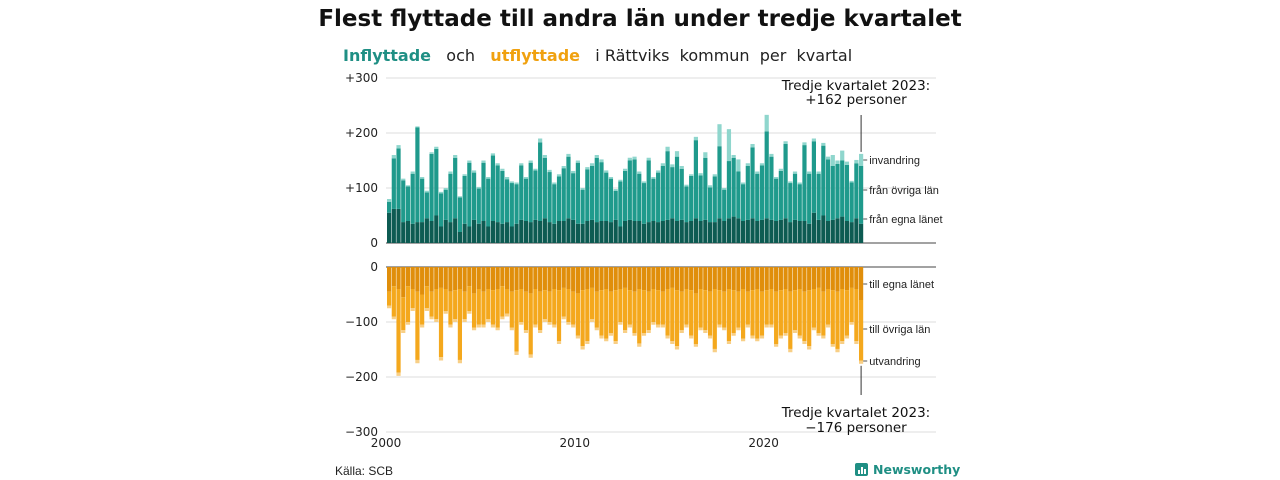  What do you see at coordinates (894, 362) in the screenshot?
I see `stack-label-out: utvandring` at bounding box center [894, 362].